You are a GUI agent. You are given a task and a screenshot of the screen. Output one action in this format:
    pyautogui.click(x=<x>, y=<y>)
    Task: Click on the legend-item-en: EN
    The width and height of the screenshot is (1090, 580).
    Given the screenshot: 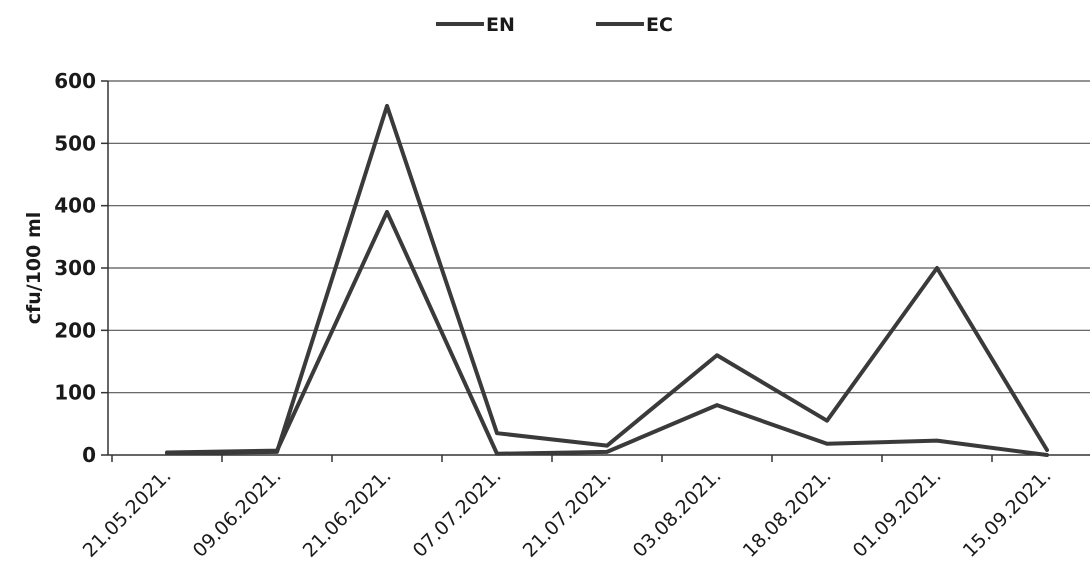 What is the action you would take?
    pyautogui.click(x=475, y=25)
    